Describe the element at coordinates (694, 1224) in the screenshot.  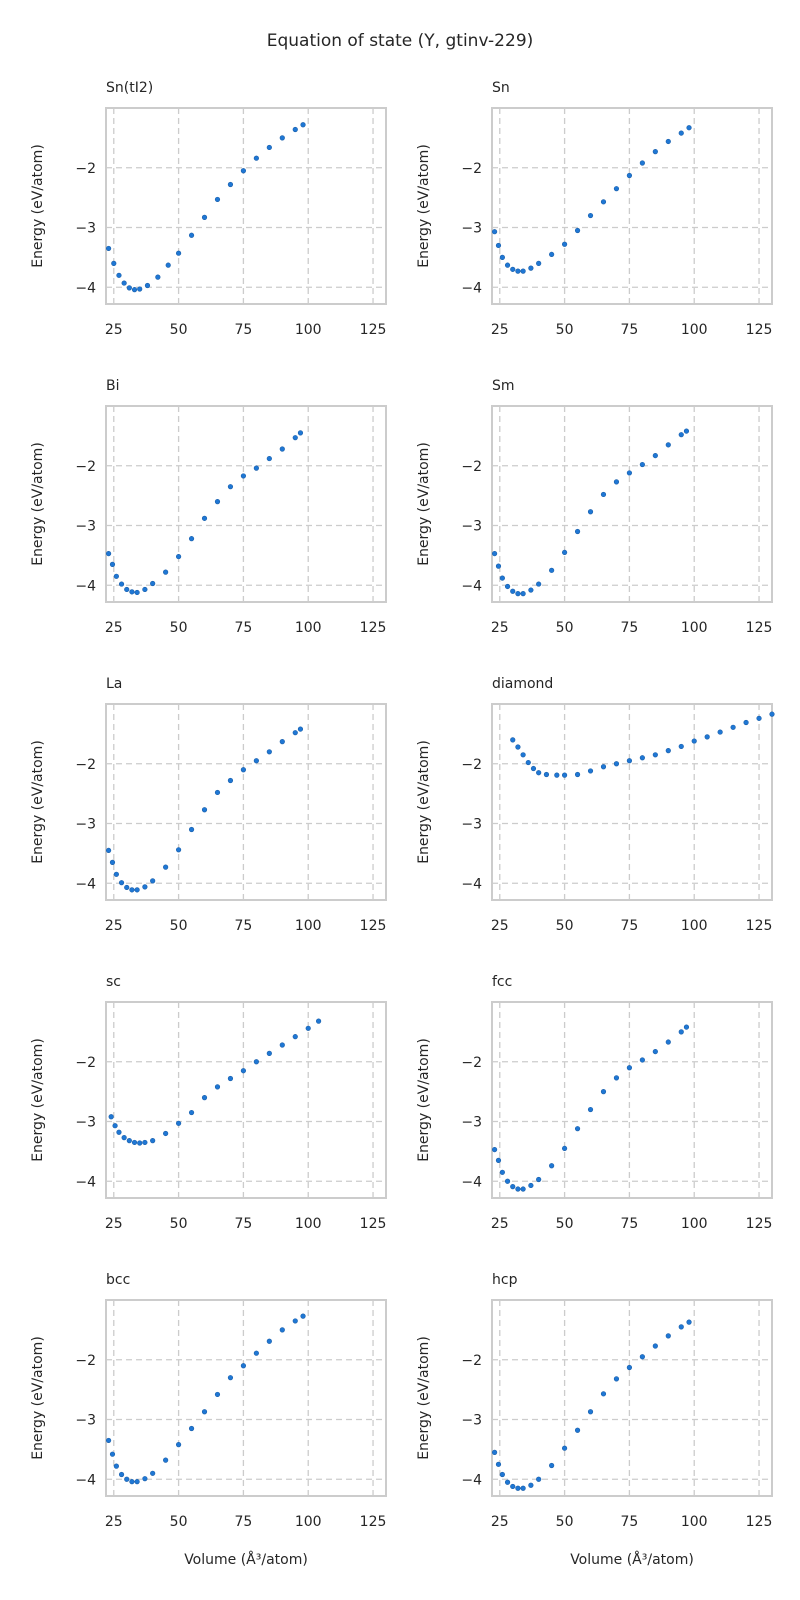
I see `x-tick-label: 100` at that location.